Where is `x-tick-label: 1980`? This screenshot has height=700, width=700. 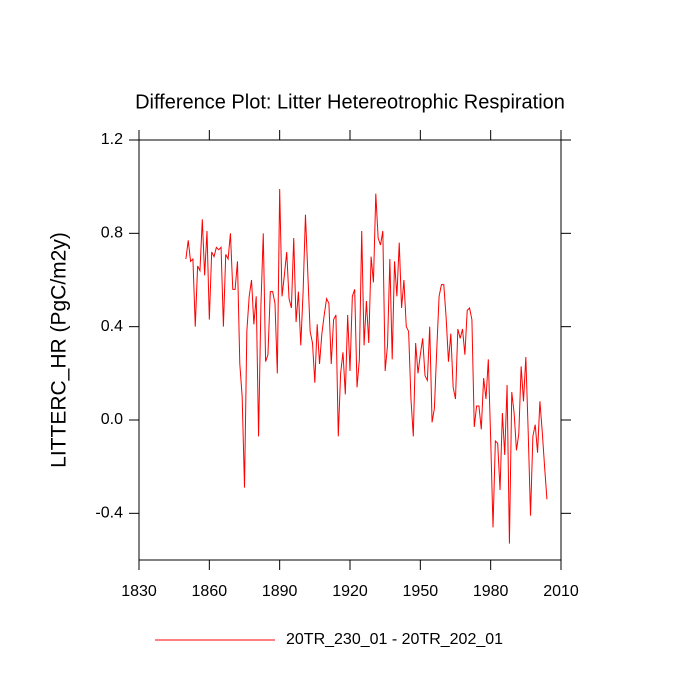 x-tick-label: 1980 is located at coordinates (491, 591).